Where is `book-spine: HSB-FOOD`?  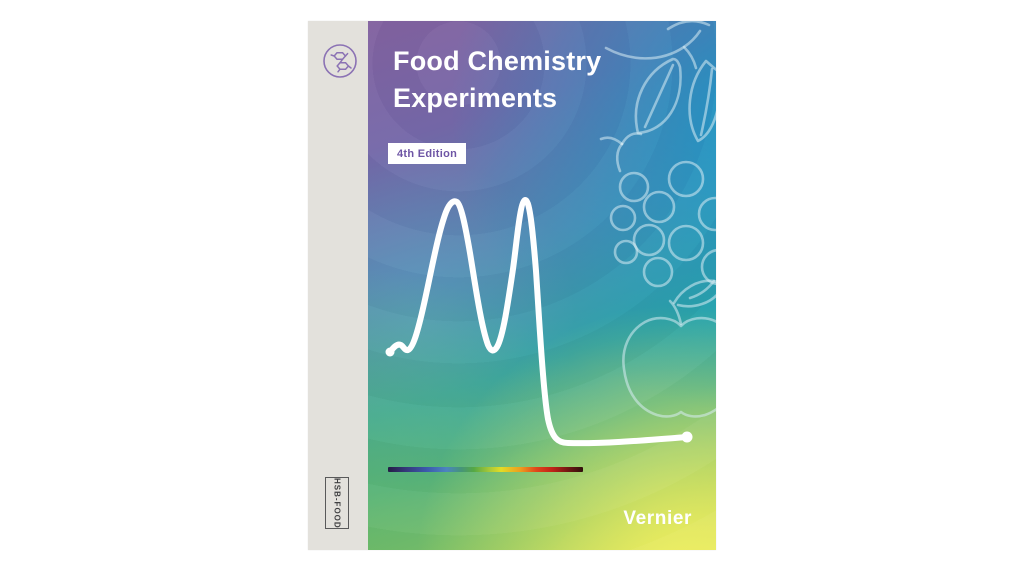 book-spine: HSB-FOOD is located at coordinates (338, 285).